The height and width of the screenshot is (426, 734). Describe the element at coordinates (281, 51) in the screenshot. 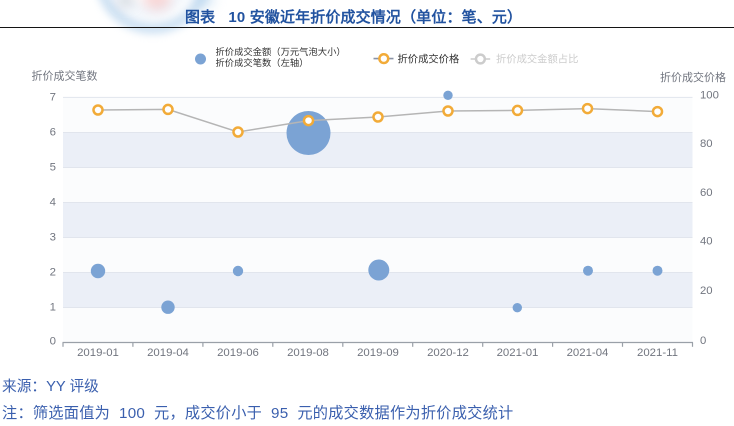

I see `svg-text: 折价成交金额（万元气泡大小）` at that location.